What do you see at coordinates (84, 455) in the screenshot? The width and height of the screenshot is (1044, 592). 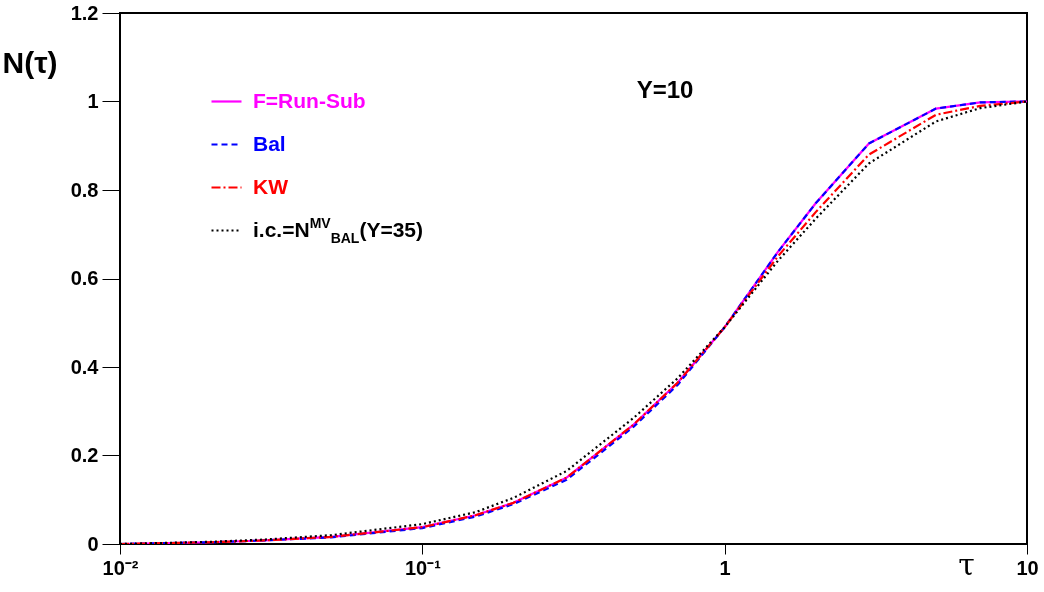 I see `y-tick-label: 0.2` at bounding box center [84, 455].